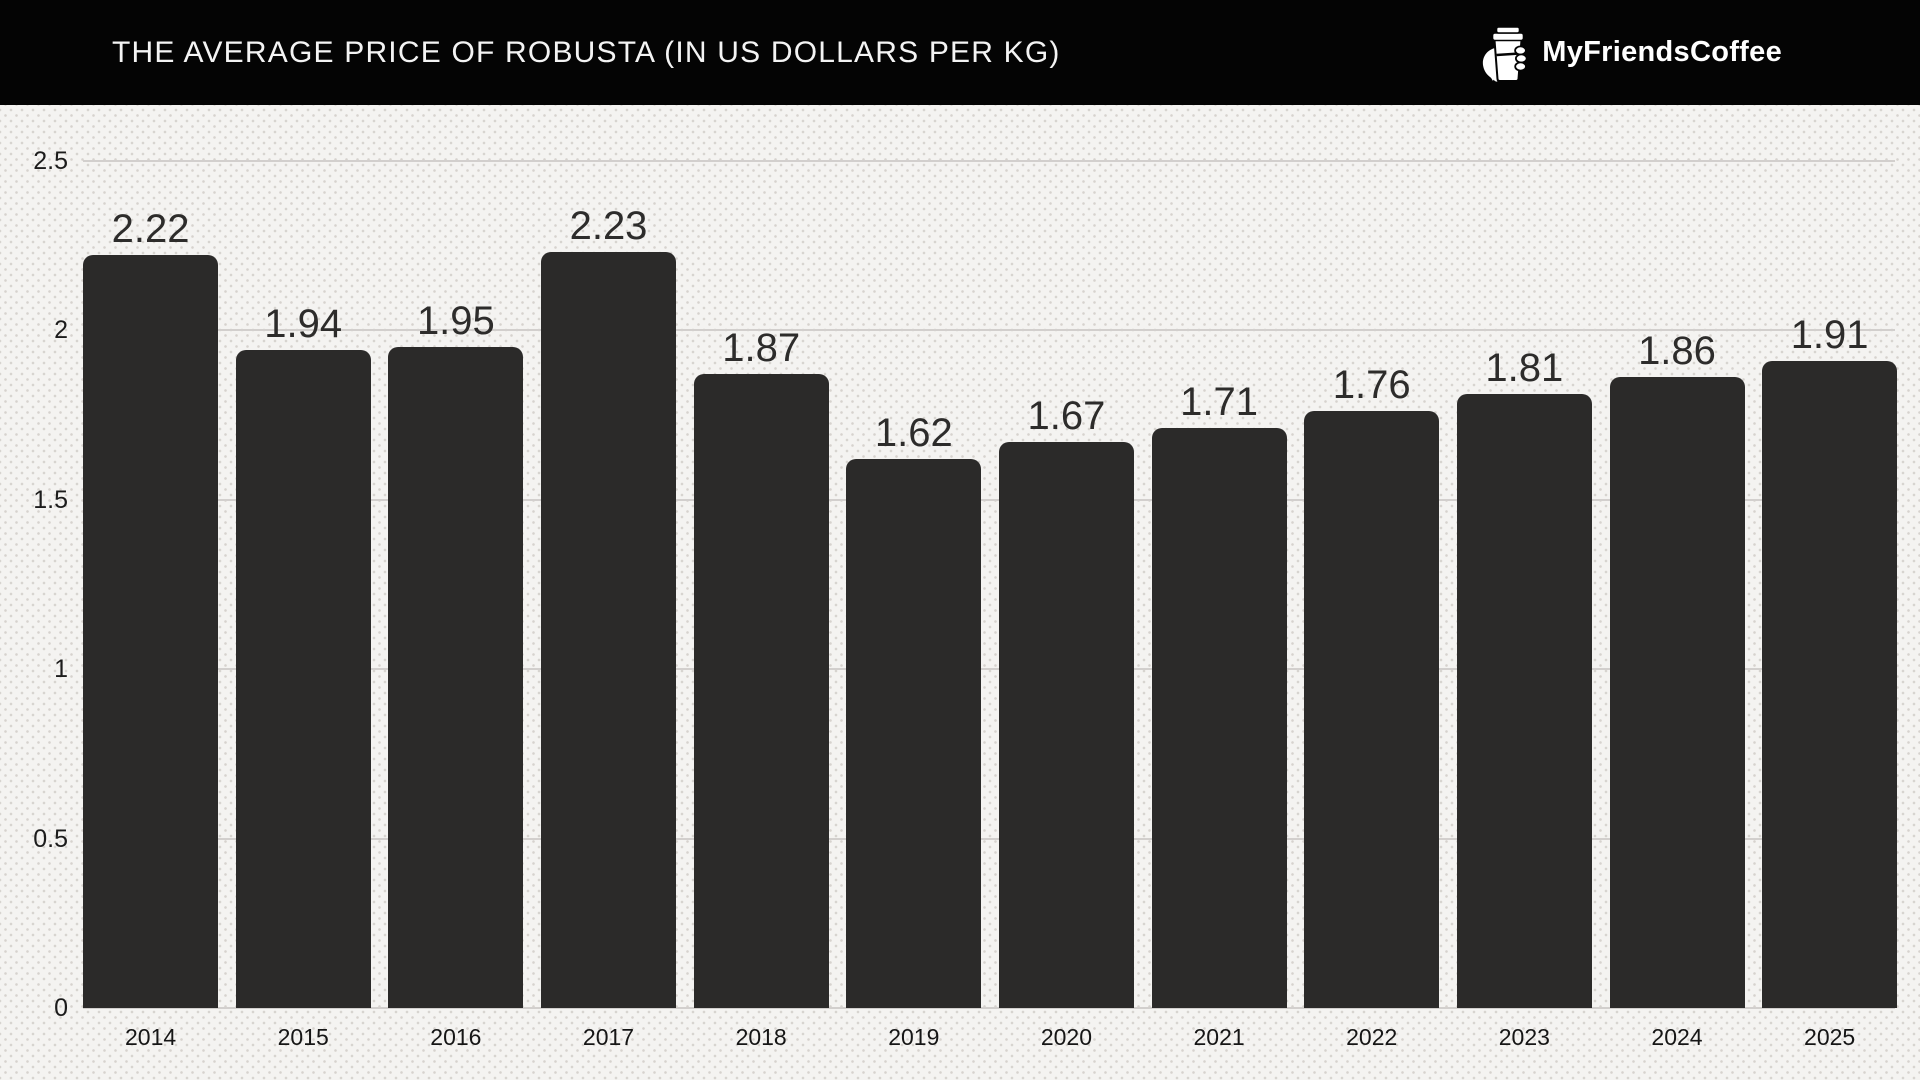  I want to click on x-axis-tick-label: 2025, so click(1830, 1037).